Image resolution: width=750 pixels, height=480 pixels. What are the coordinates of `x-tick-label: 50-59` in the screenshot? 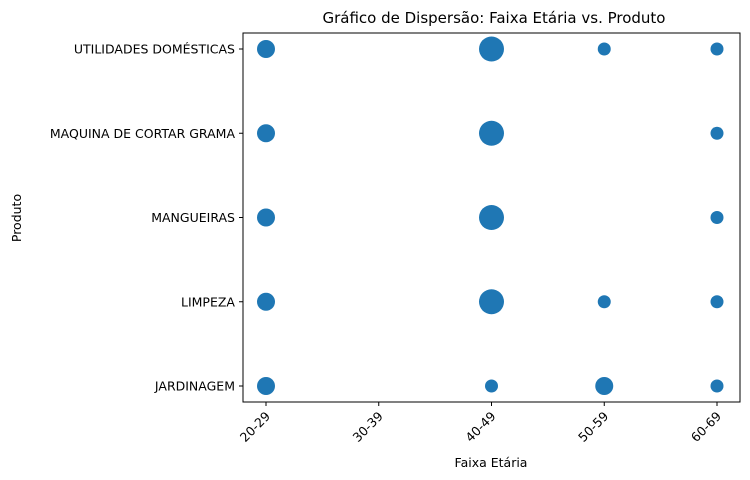 It's located at (593, 426).